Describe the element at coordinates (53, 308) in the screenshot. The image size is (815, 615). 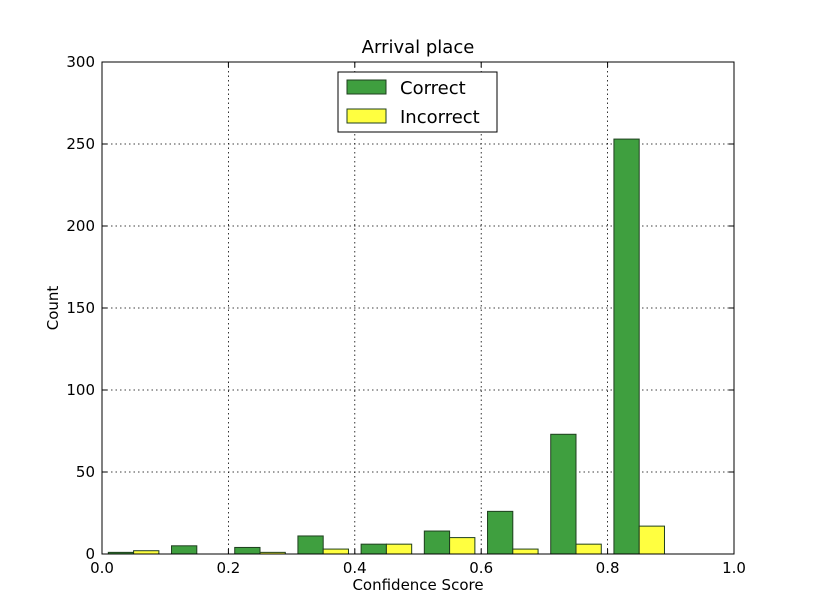
I see `y-axis-label: Count` at that location.